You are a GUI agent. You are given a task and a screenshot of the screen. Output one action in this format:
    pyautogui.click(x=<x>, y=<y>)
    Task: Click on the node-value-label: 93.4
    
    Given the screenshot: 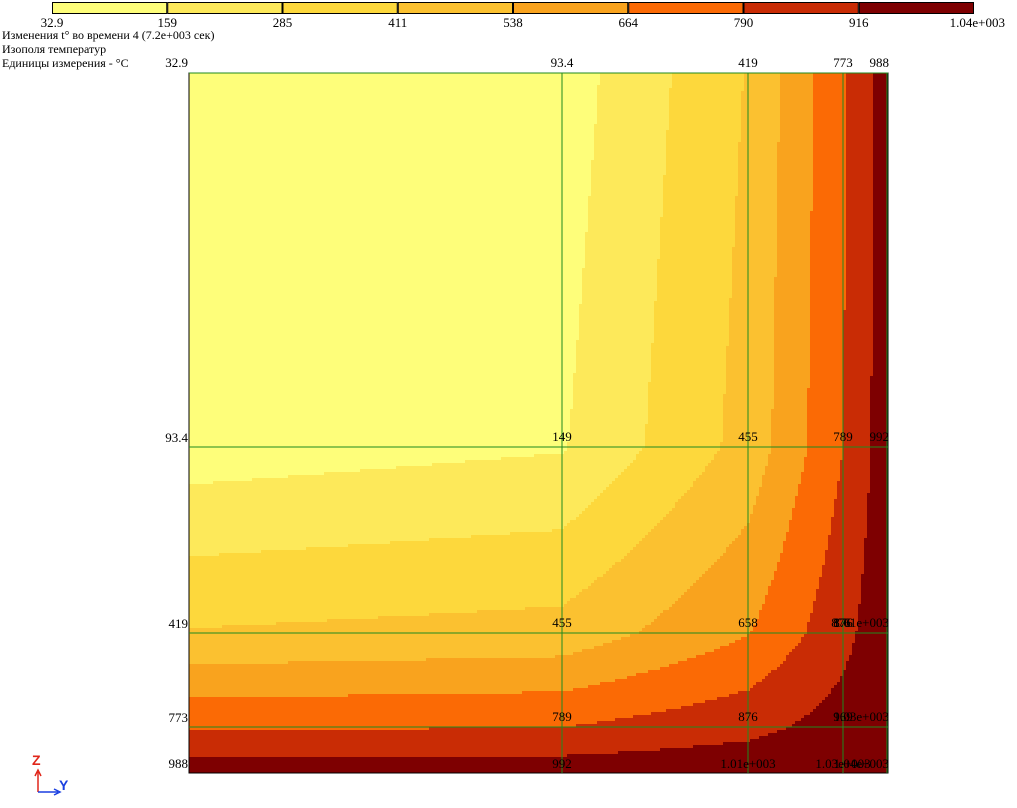 What is the action you would take?
    pyautogui.click(x=176, y=437)
    